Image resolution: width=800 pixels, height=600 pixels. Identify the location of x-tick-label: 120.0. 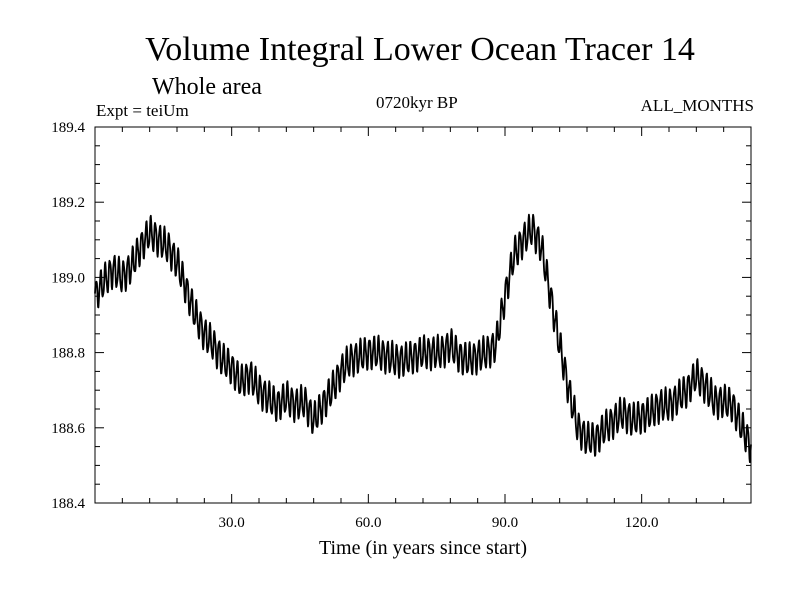
(642, 523).